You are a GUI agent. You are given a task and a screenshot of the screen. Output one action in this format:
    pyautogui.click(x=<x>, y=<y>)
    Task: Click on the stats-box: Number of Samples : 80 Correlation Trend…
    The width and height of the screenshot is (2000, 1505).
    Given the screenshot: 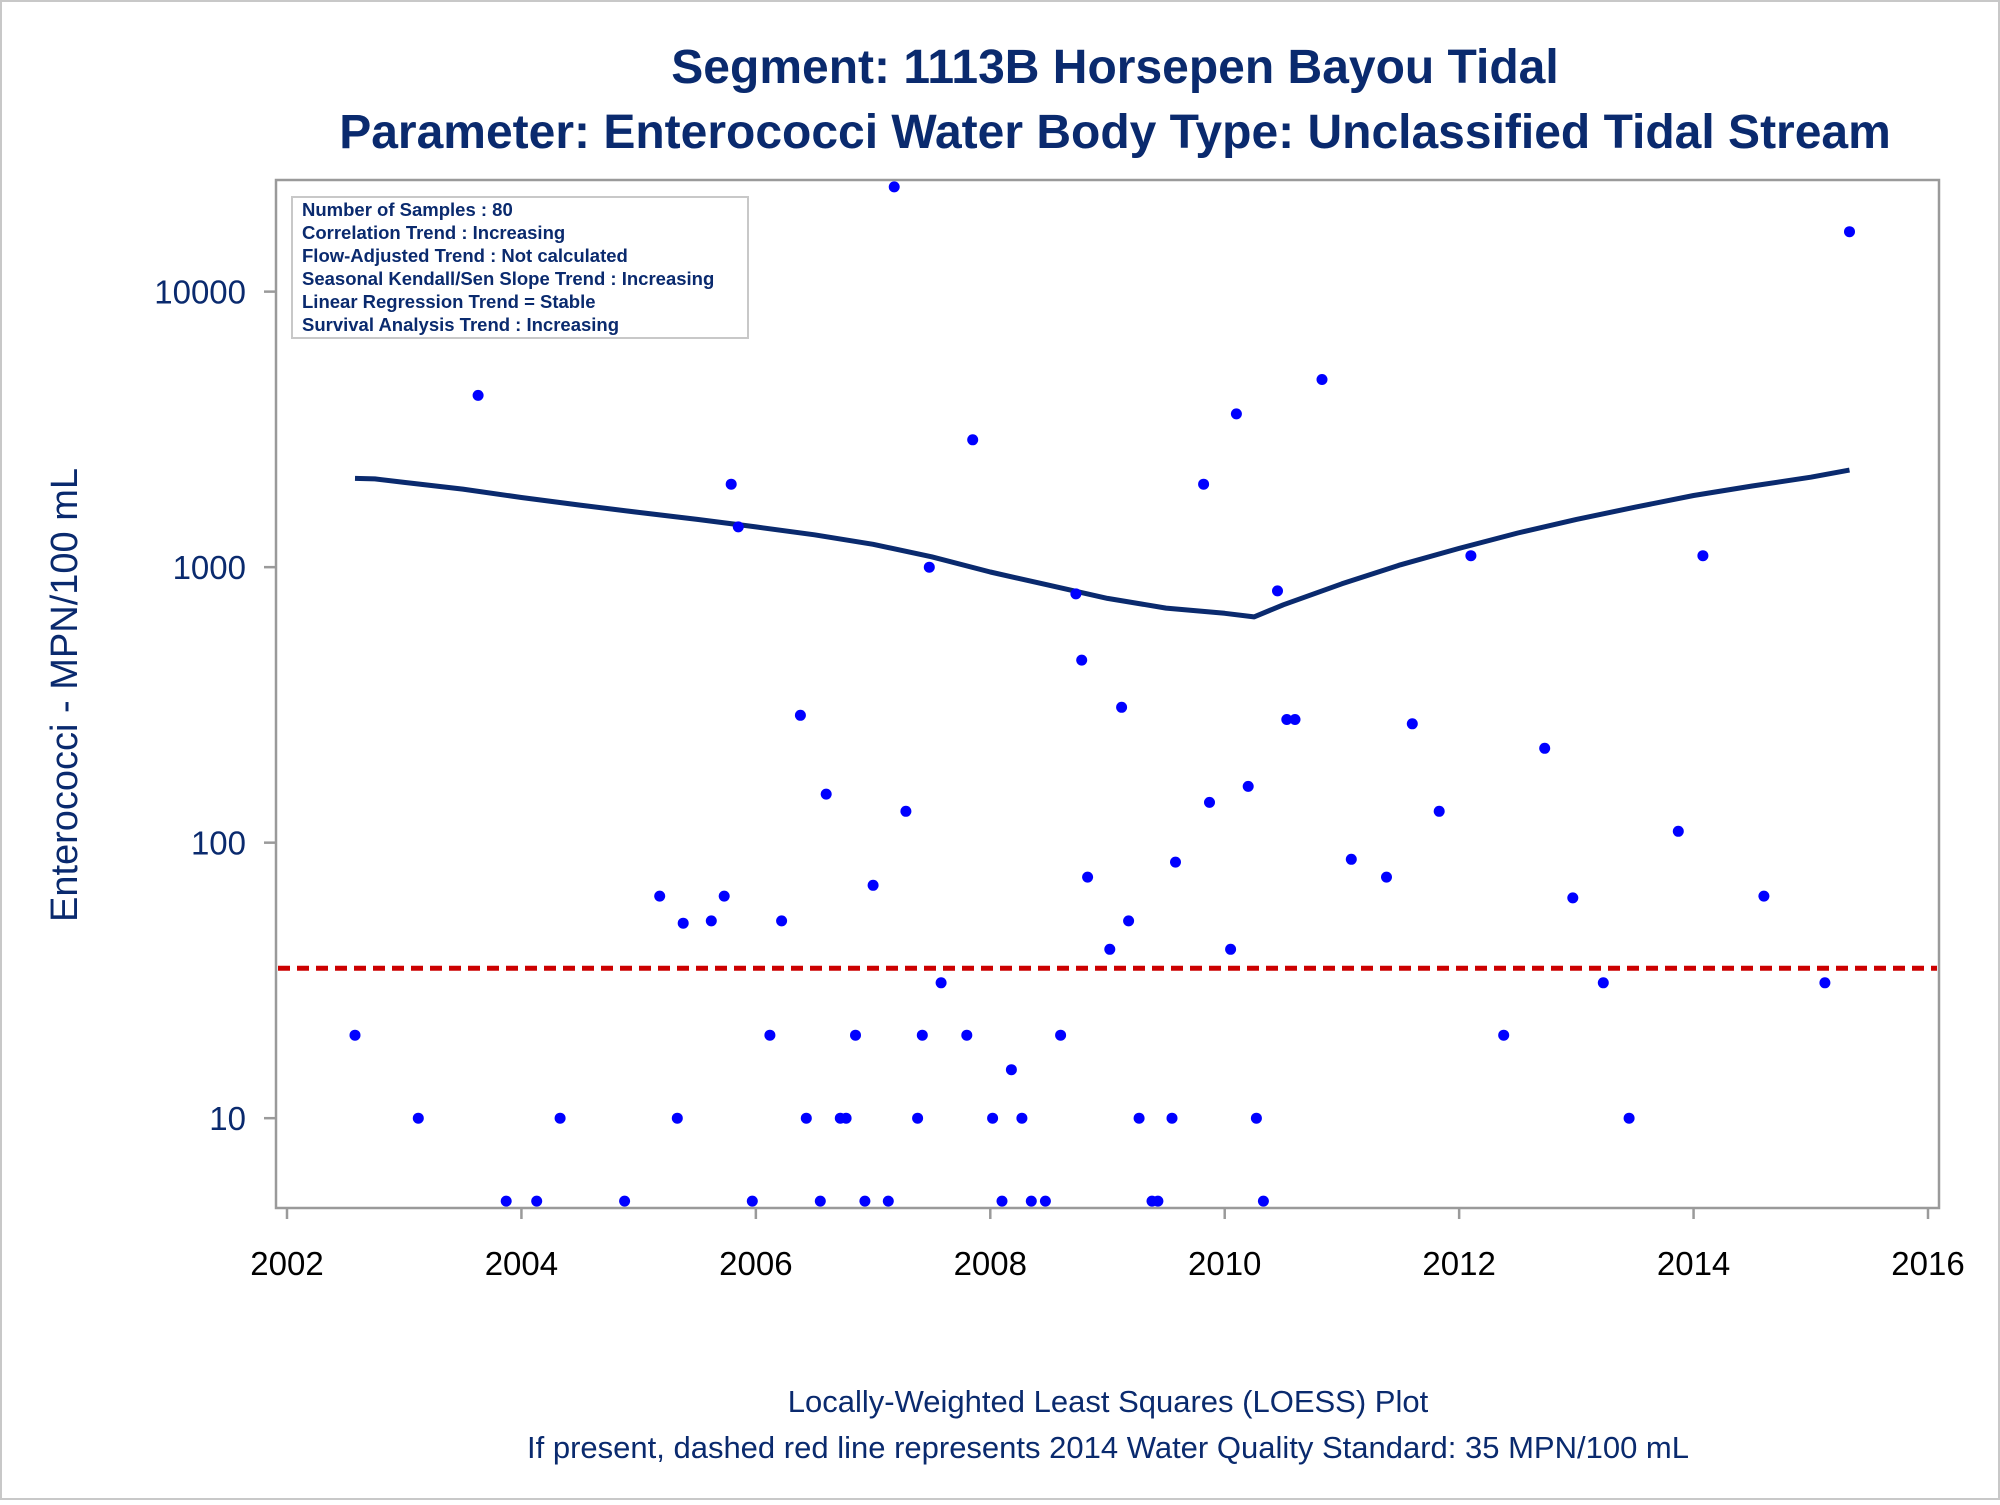 What is the action you would take?
    pyautogui.click(x=520, y=267)
    